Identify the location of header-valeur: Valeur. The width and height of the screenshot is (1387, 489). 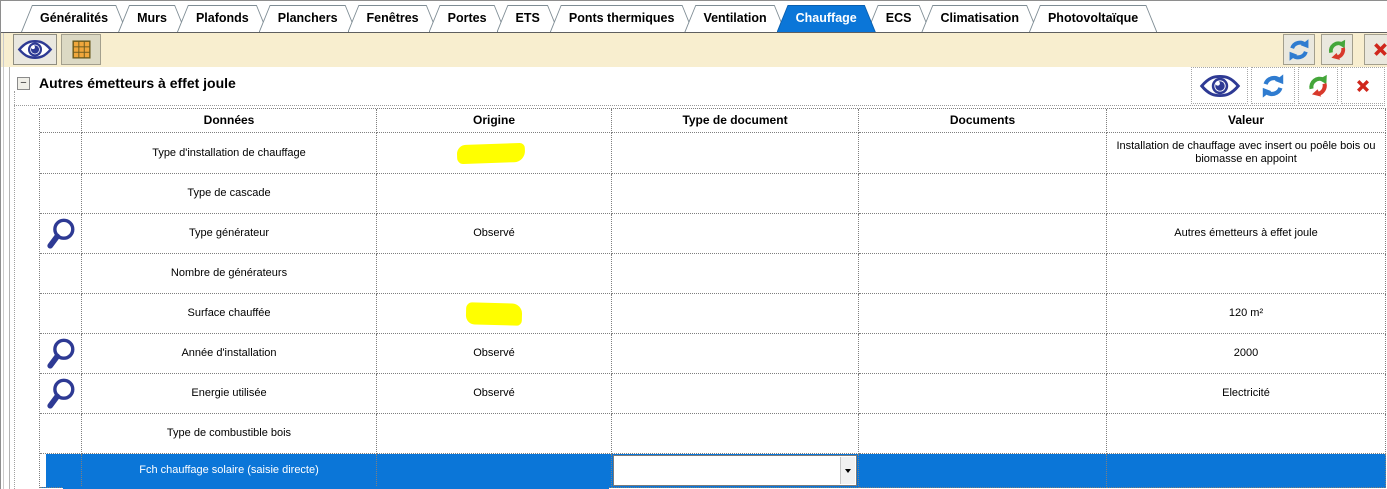
(1246, 121).